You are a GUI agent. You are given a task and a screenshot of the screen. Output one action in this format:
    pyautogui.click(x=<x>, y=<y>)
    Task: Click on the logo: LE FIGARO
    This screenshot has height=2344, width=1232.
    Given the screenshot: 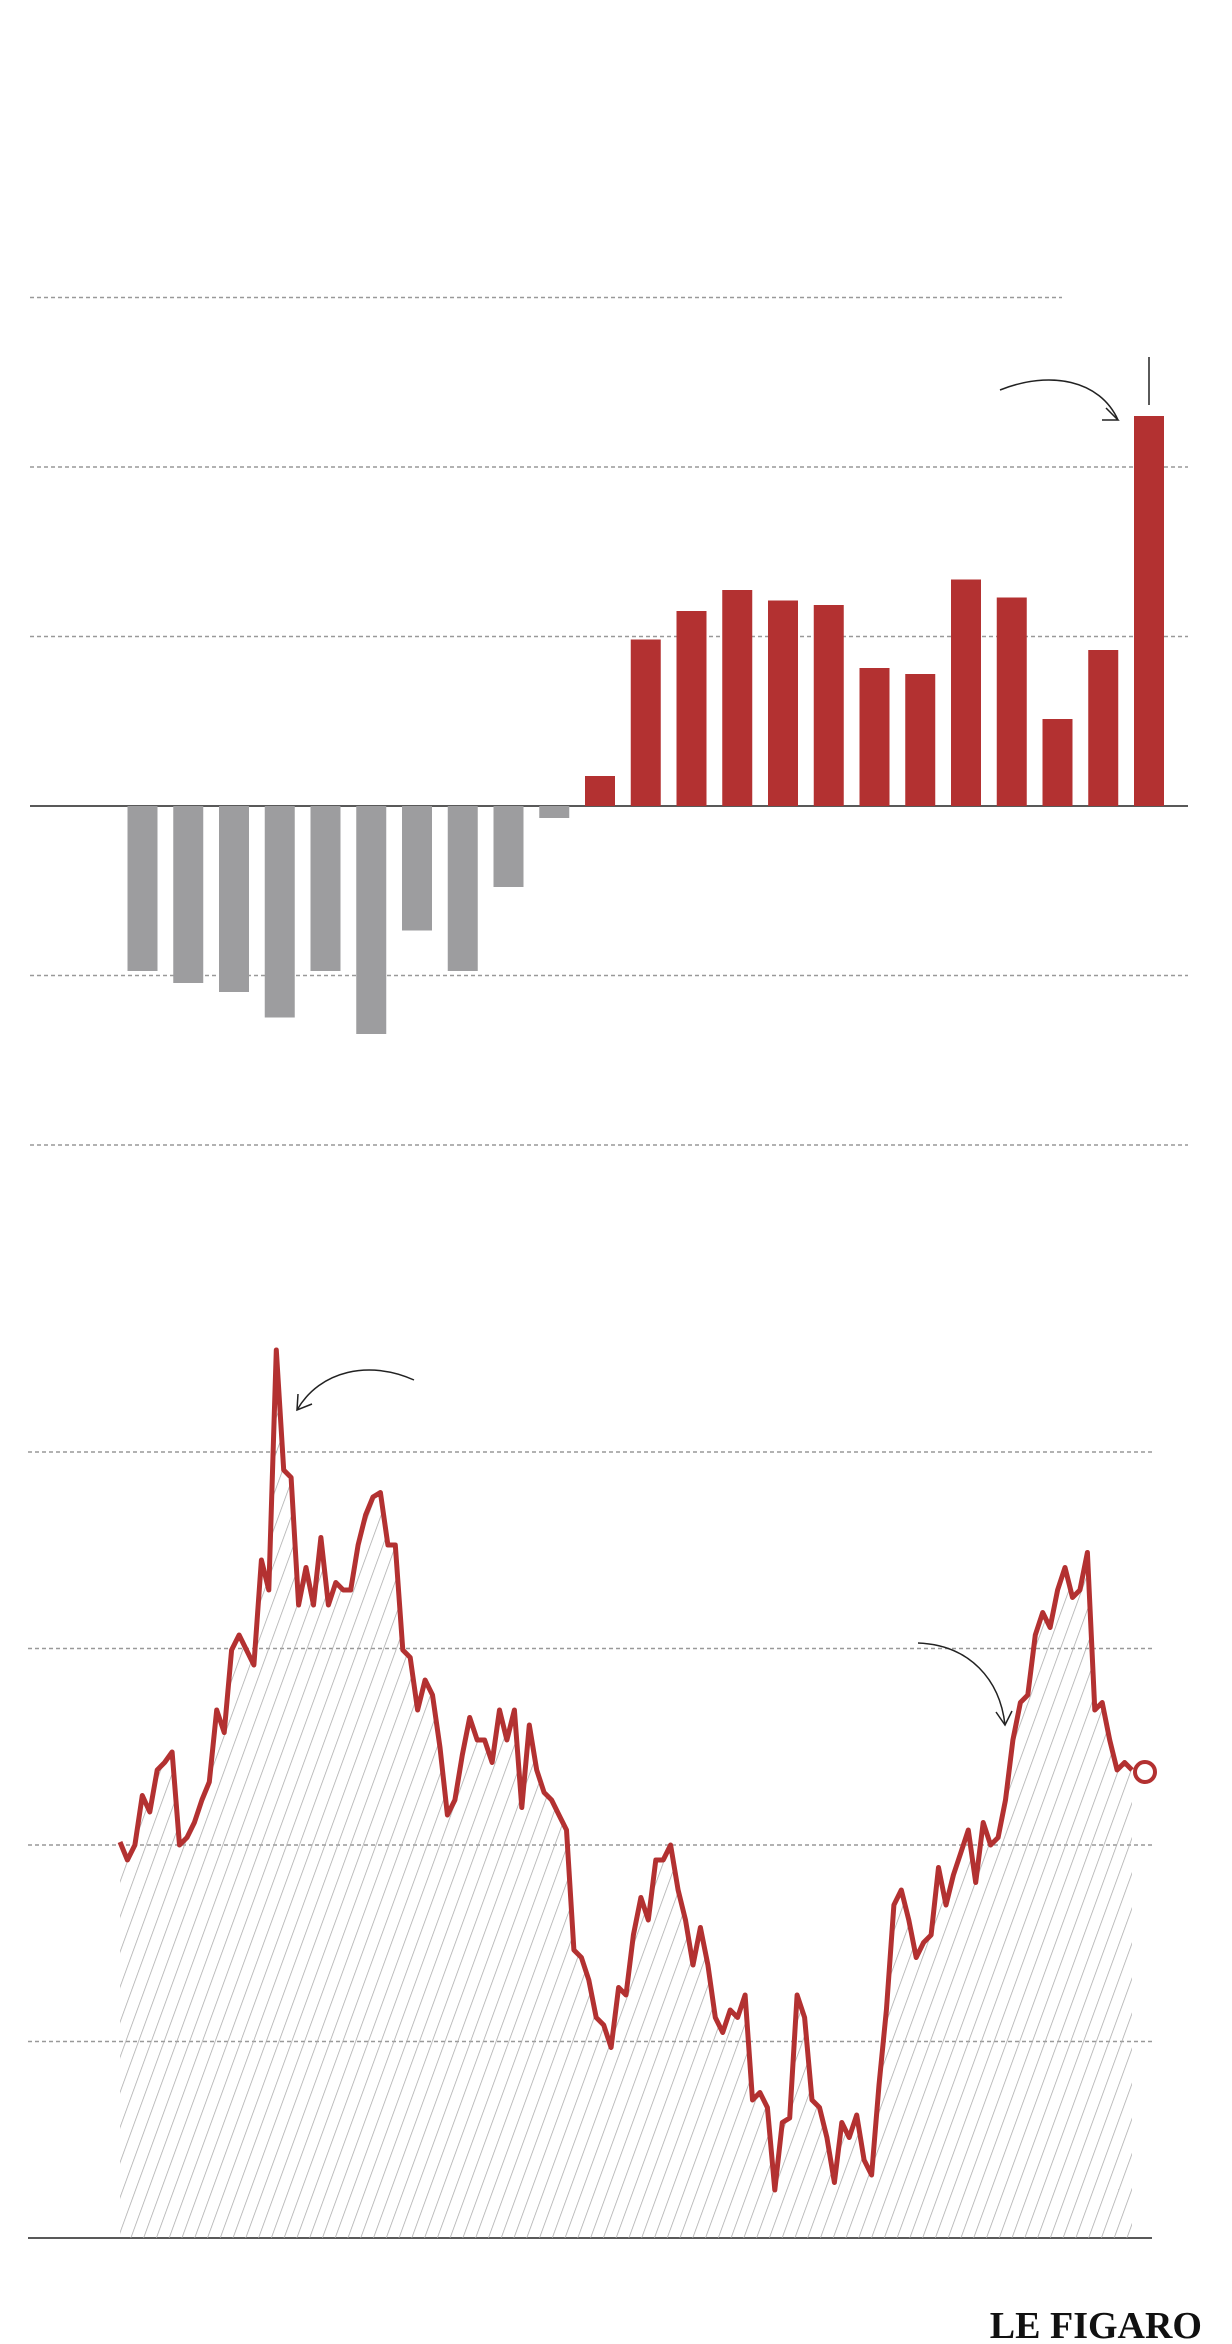 What is the action you would take?
    pyautogui.click(x=1096, y=2324)
    